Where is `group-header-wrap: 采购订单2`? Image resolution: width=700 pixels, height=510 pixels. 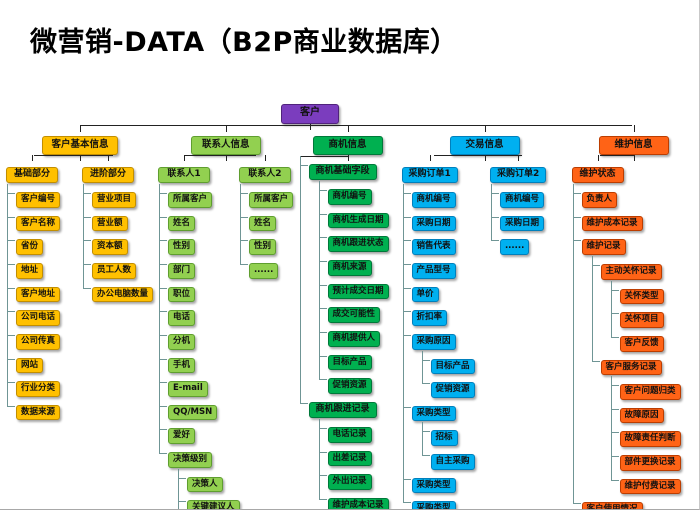 group-header-wrap: 采购订单2 is located at coordinates (518, 169).